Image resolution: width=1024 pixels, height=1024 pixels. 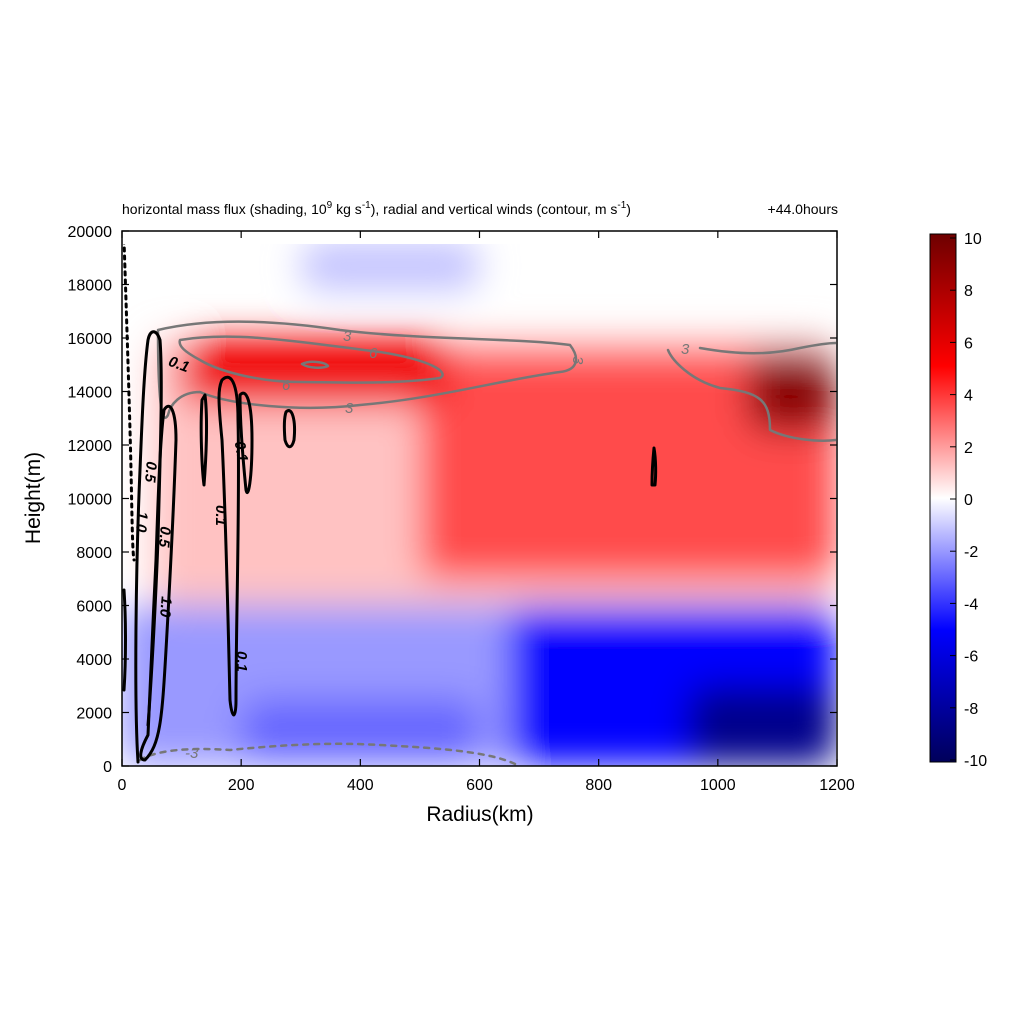 I want to click on radial-contour-small, so click(x=315, y=364).